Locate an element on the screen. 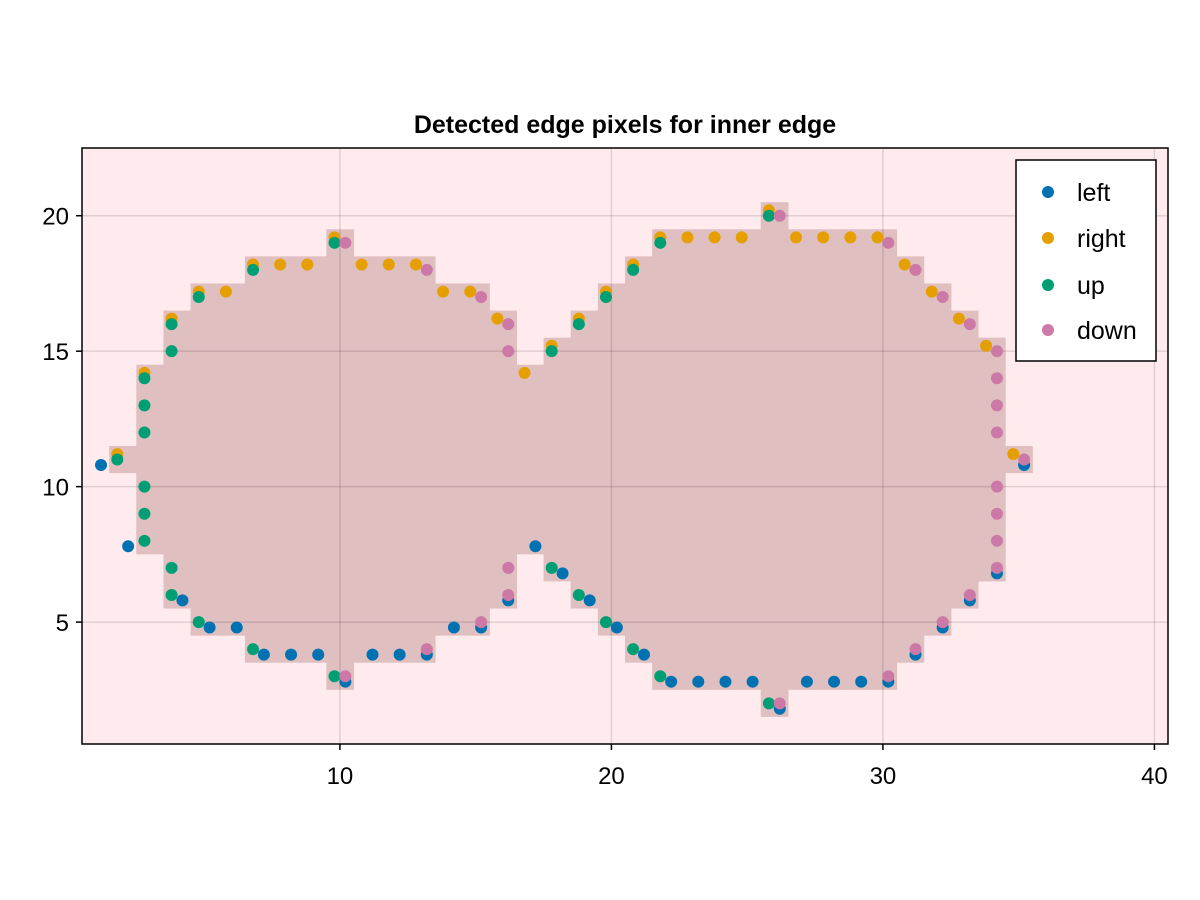 This screenshot has width=1200, height=900. y-axis-ticks: 5 10 15 20 is located at coordinates (62, 420).